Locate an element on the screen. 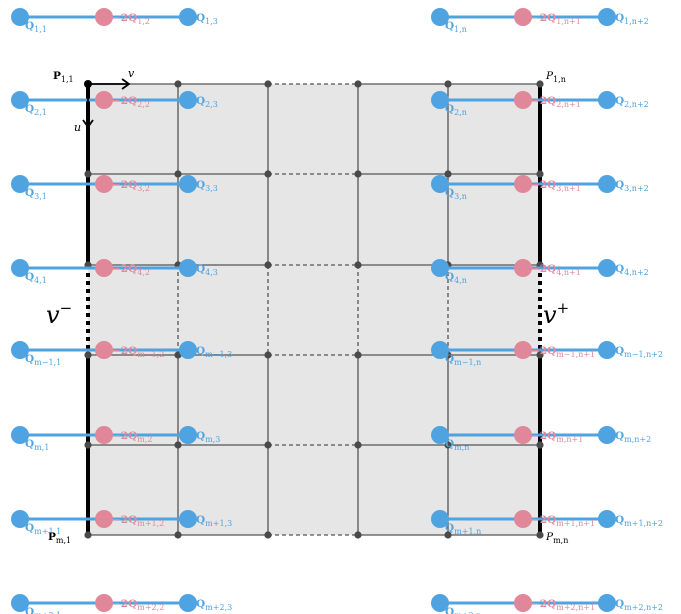 Image resolution: width=681 pixels, height=614 pixels. control-point-label: Qm+2,n is located at coordinates (463, 610).